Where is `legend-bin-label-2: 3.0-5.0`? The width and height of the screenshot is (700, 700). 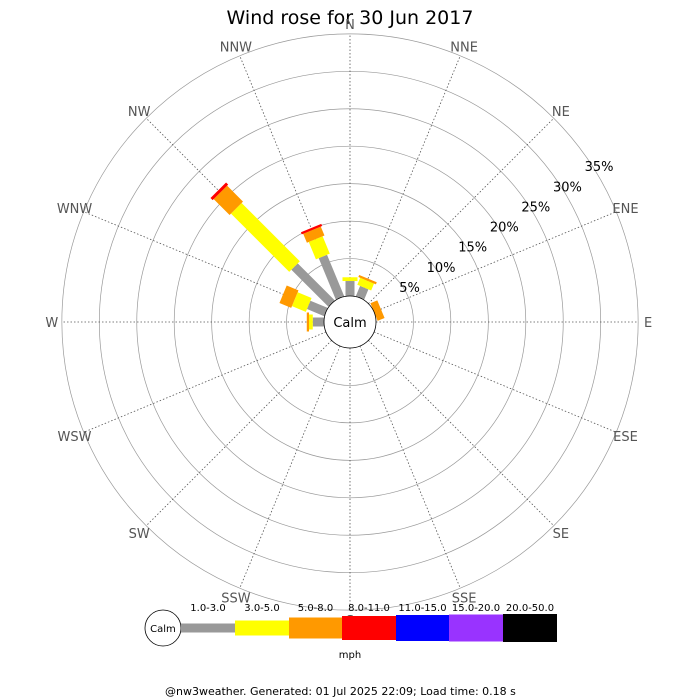 legend-bin-label-2: 3.0-5.0 is located at coordinates (261, 608).